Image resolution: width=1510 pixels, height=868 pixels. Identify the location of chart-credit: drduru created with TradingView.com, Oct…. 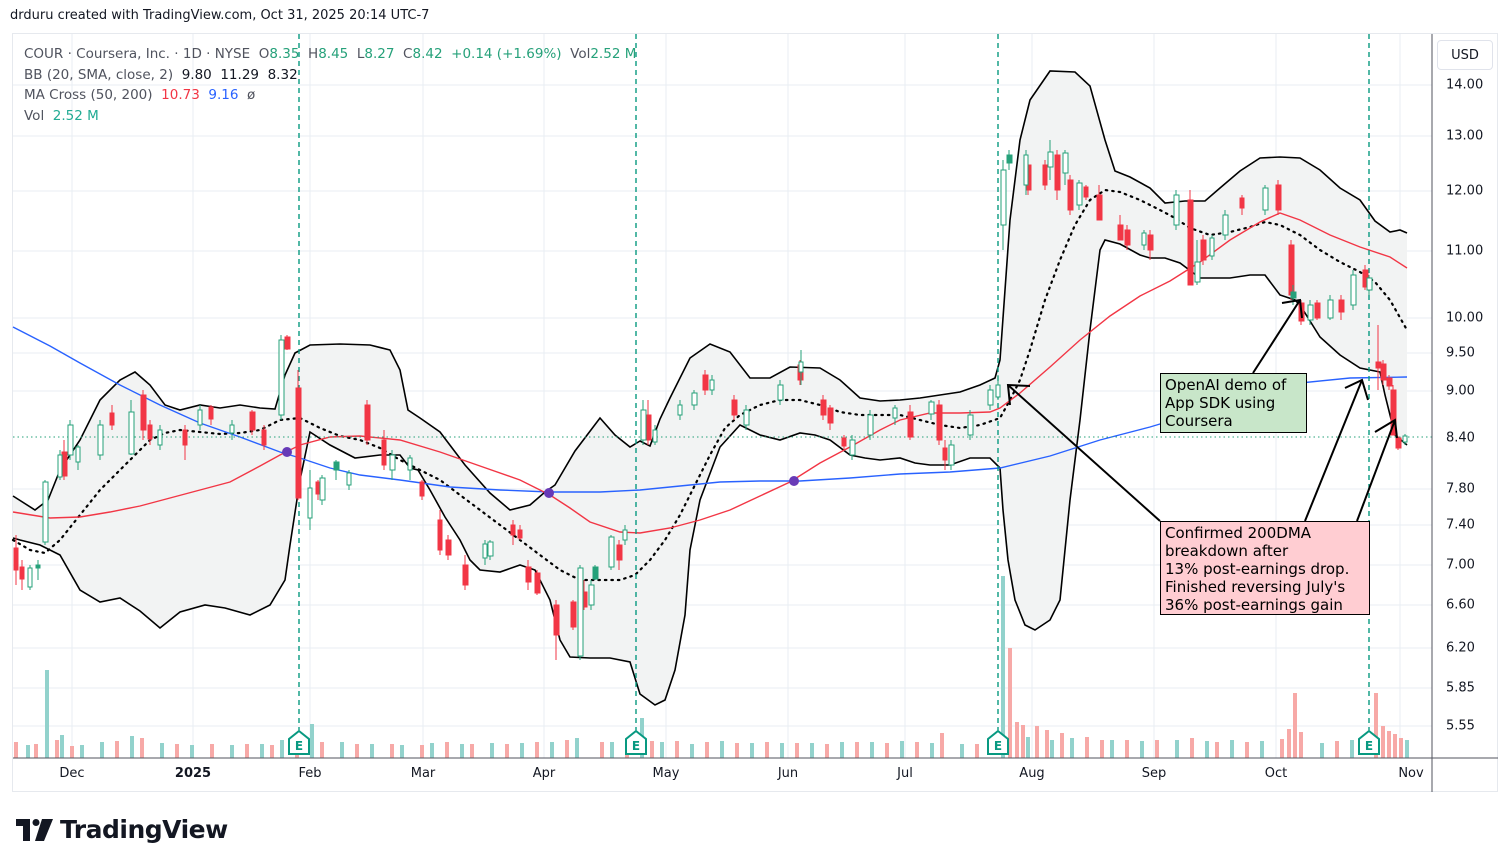
(220, 15).